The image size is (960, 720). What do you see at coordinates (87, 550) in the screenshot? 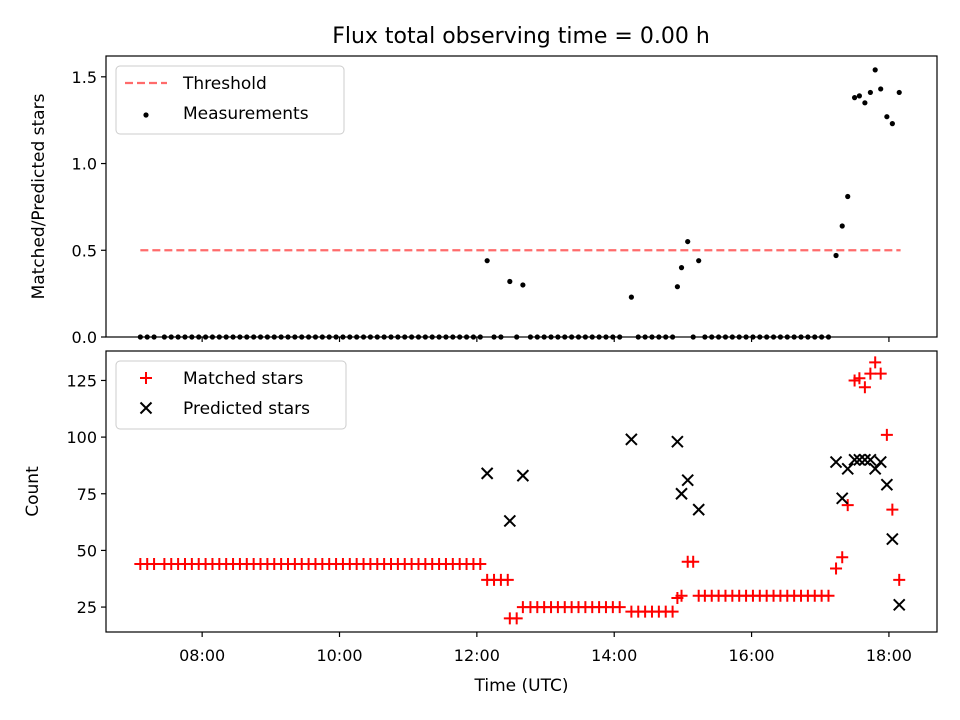
I see `y-tick-label: 50` at bounding box center [87, 550].